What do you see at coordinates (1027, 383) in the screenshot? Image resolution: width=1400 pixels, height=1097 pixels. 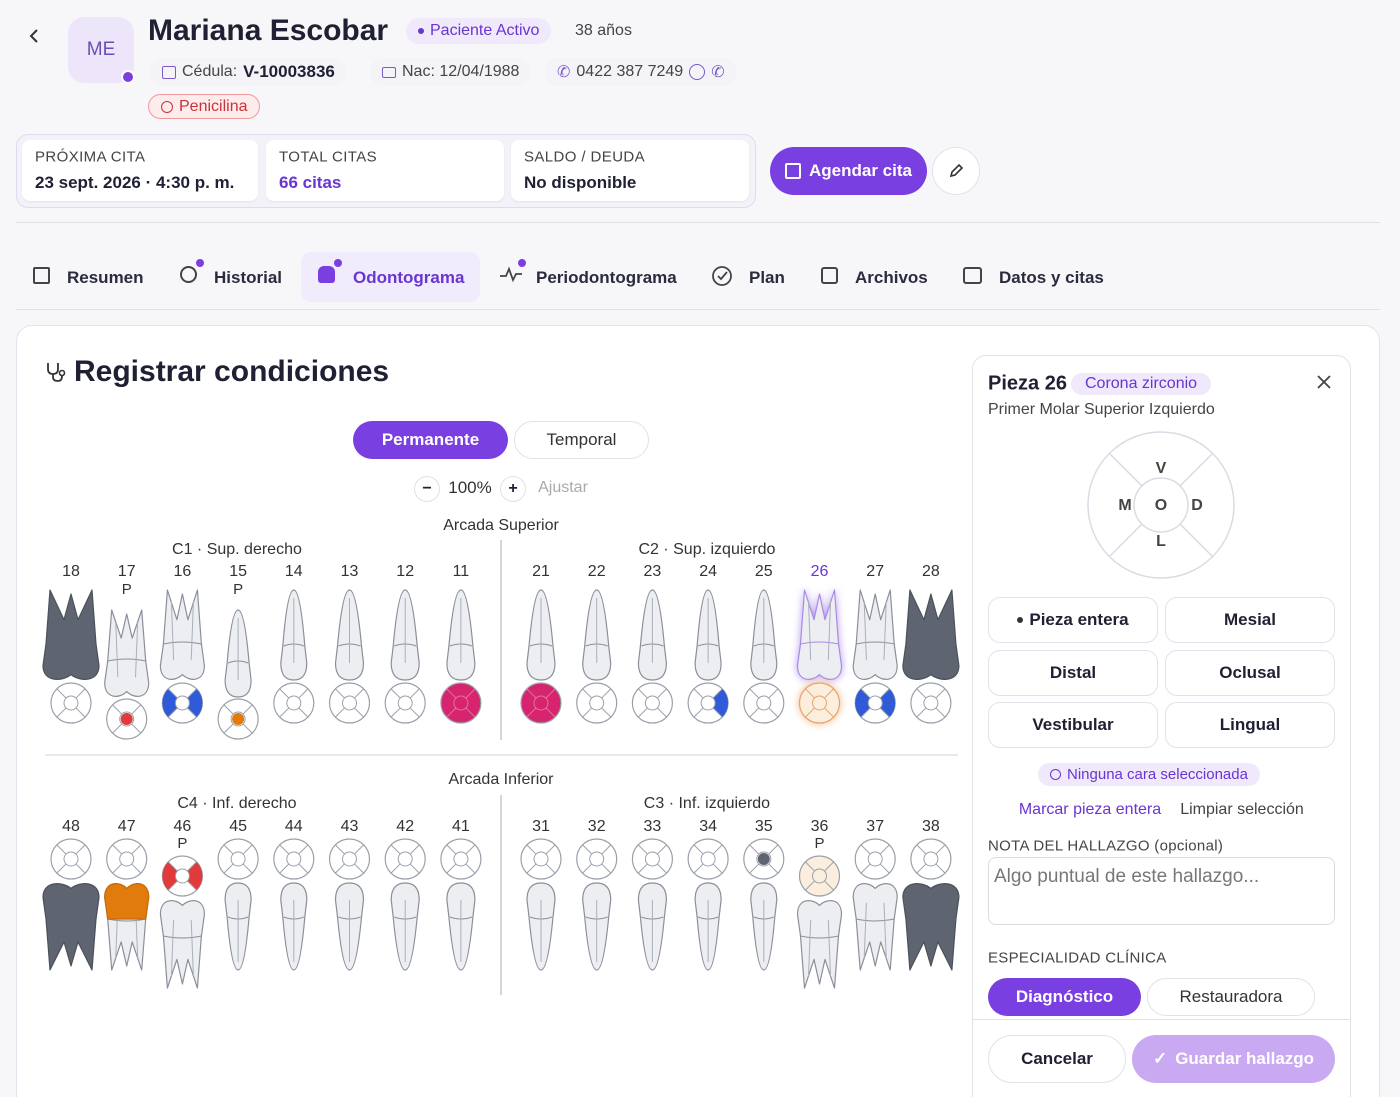 I see `panel-title: Pieza 26` at bounding box center [1027, 383].